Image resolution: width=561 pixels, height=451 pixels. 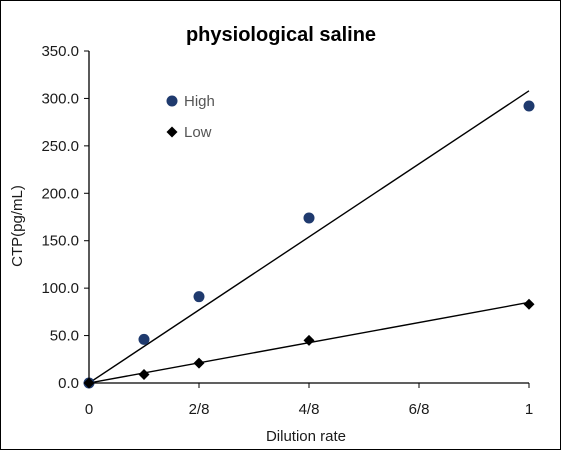 What do you see at coordinates (309, 409) in the screenshot?
I see `x-tick-label: 4/8` at bounding box center [309, 409].